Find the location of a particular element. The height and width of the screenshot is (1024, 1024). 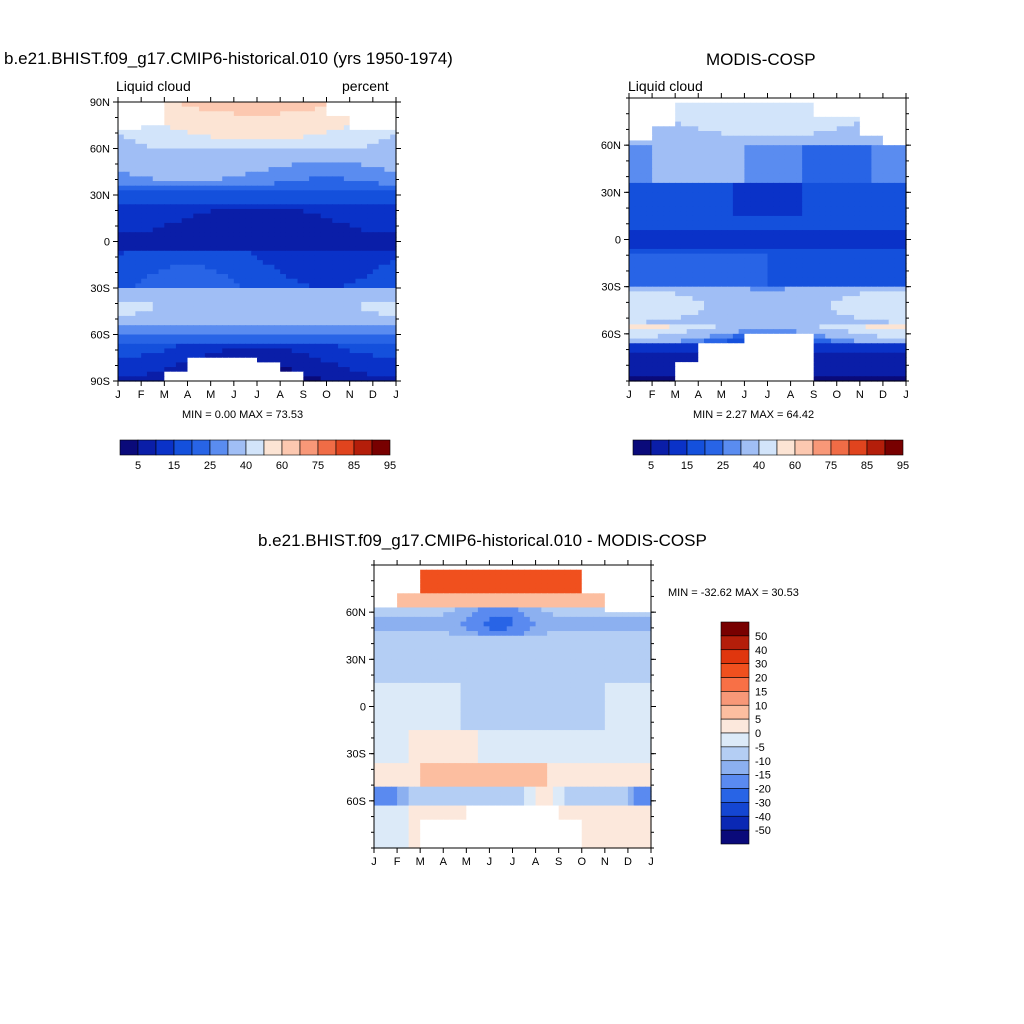

x-tick-label: A is located at coordinates (188, 395).